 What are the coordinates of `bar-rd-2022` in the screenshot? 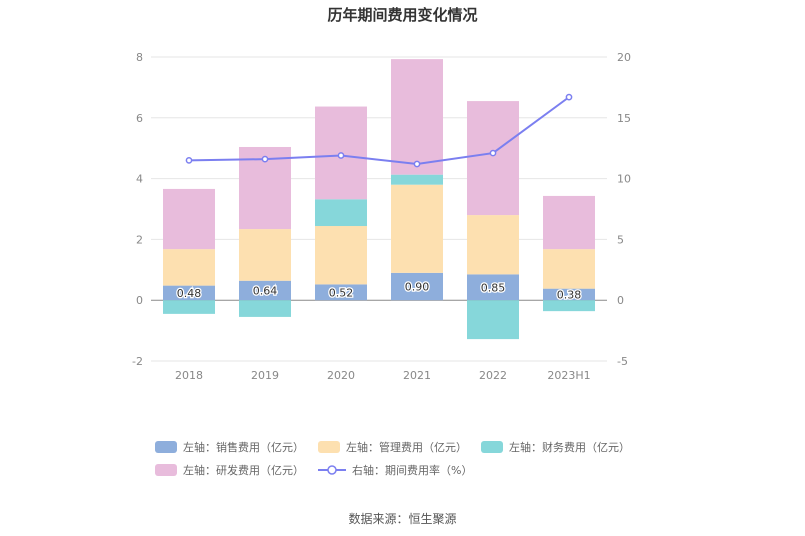 It's located at (493, 158).